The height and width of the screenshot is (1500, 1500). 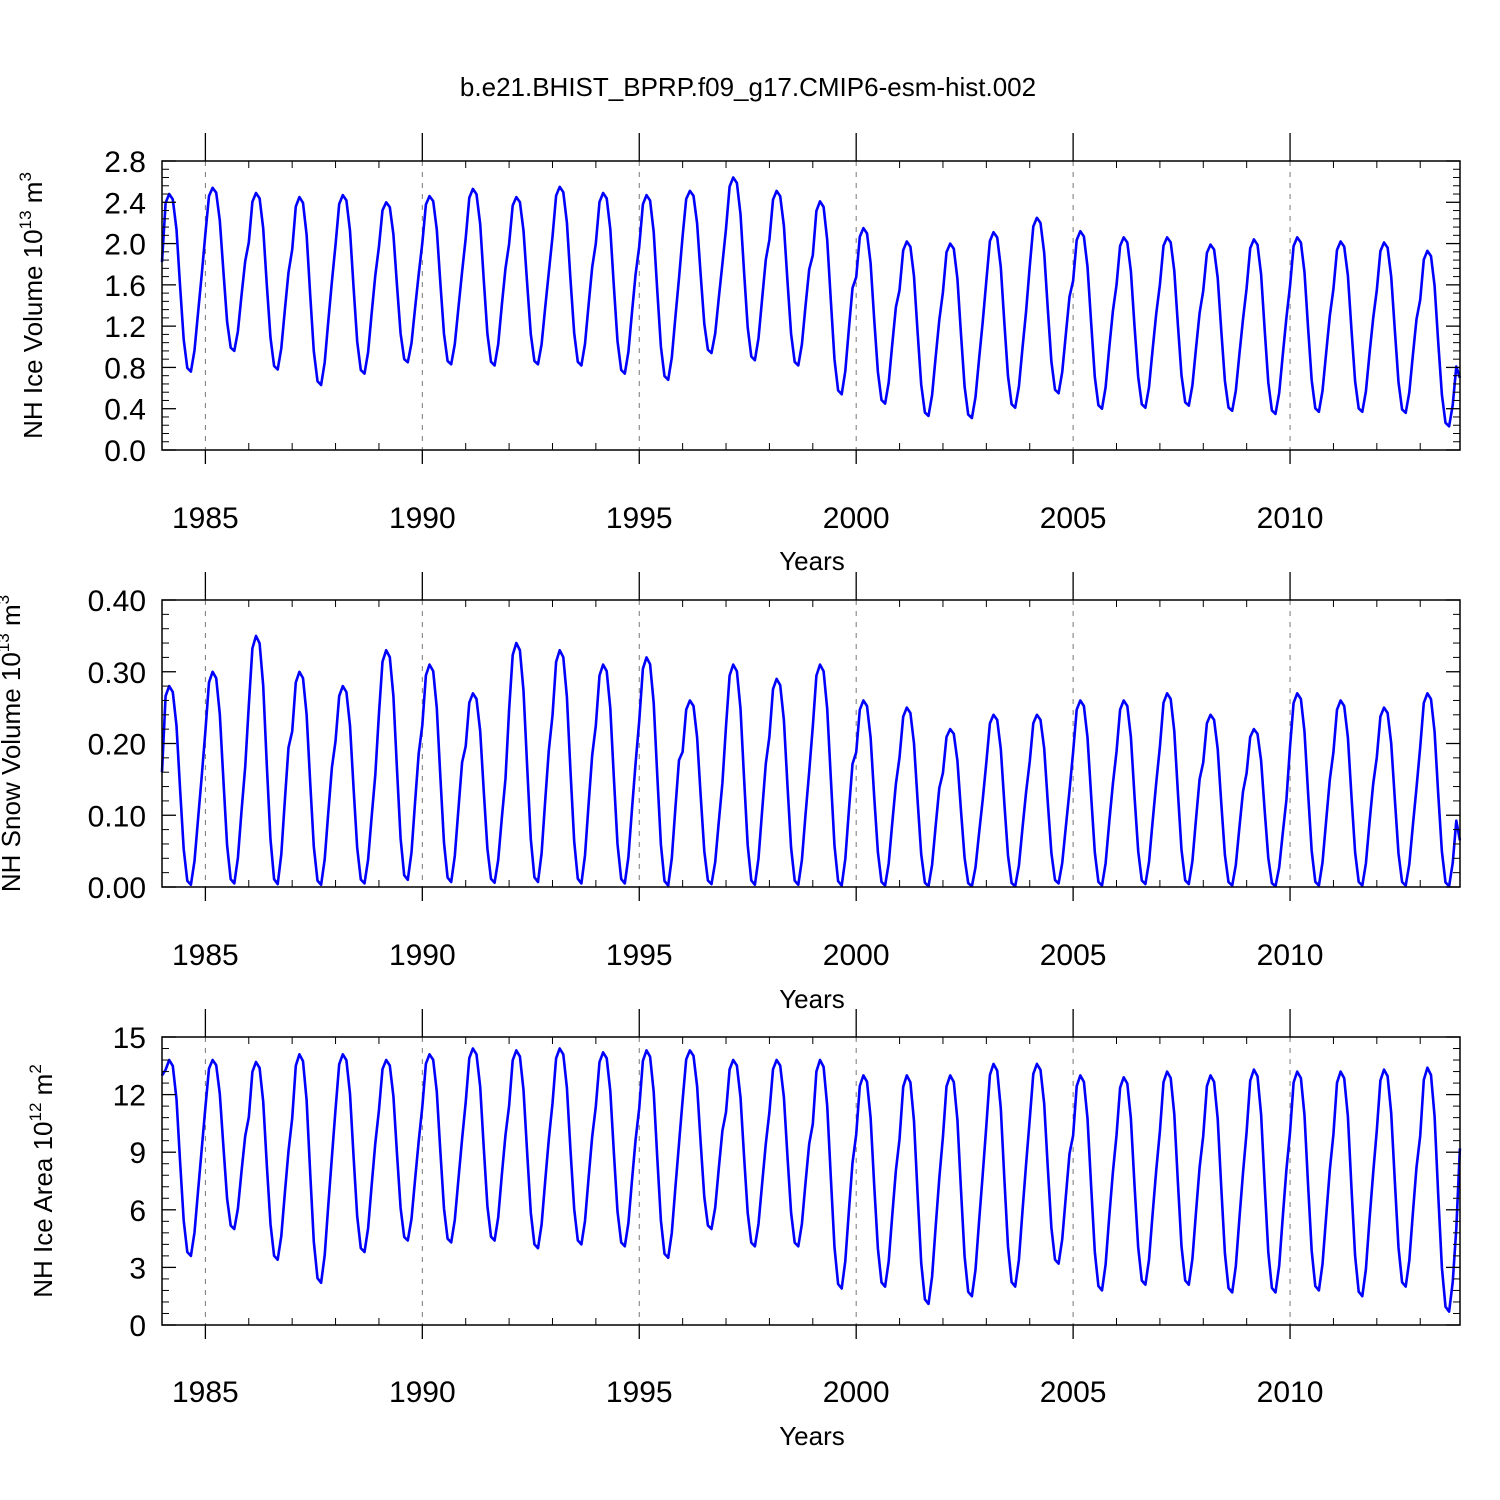 I want to click on y-axis-title-part: NH Ice Area 10, so click(x=43, y=1209).